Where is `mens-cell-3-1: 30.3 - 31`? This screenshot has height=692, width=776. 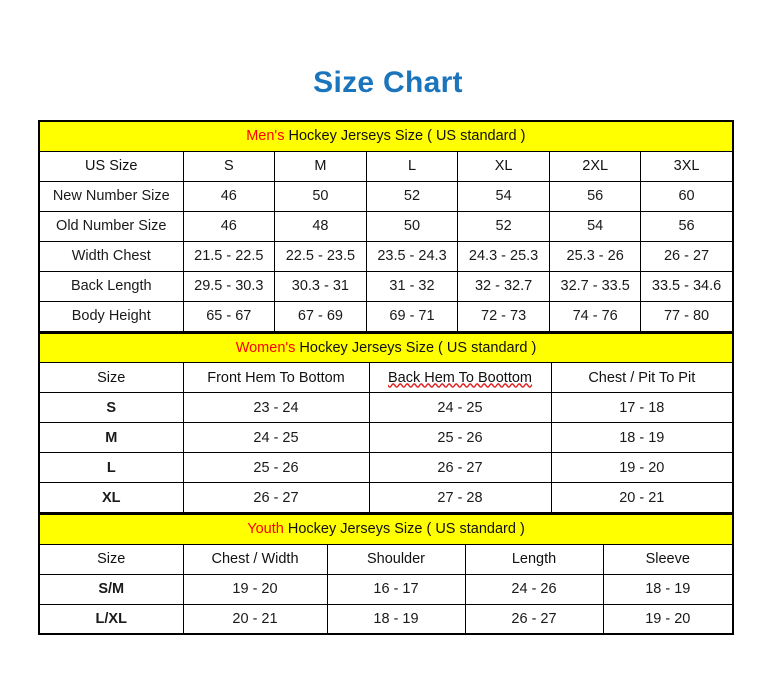 mens-cell-3-1: 30.3 - 31 is located at coordinates (320, 286).